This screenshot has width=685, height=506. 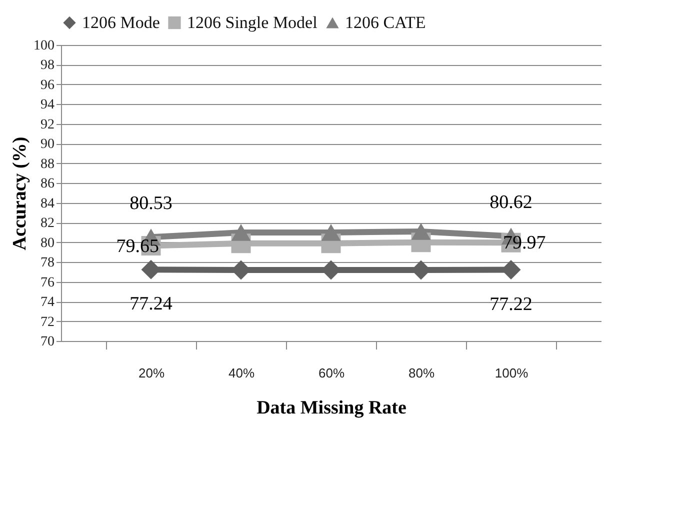 I want to click on x-tick-label: 40%, so click(x=241, y=373).